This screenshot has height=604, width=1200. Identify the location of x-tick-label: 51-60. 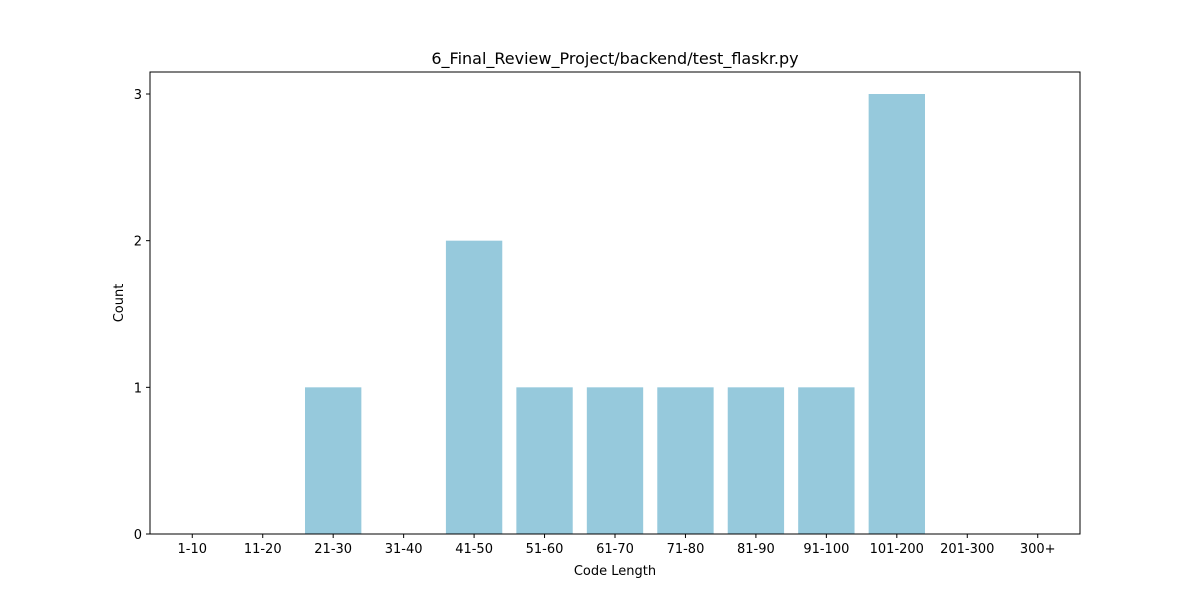
(545, 549).